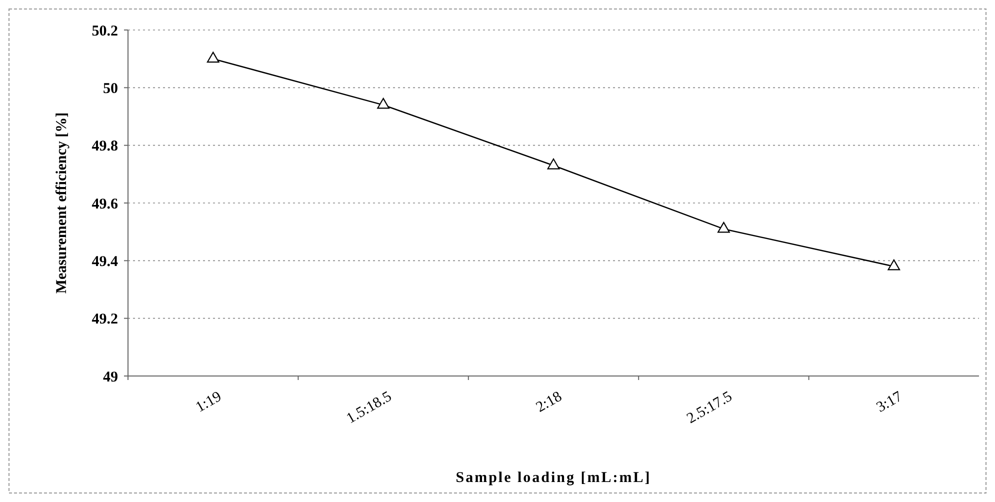  I want to click on x-axis-title: Sample loading [mL:mL], so click(554, 478).